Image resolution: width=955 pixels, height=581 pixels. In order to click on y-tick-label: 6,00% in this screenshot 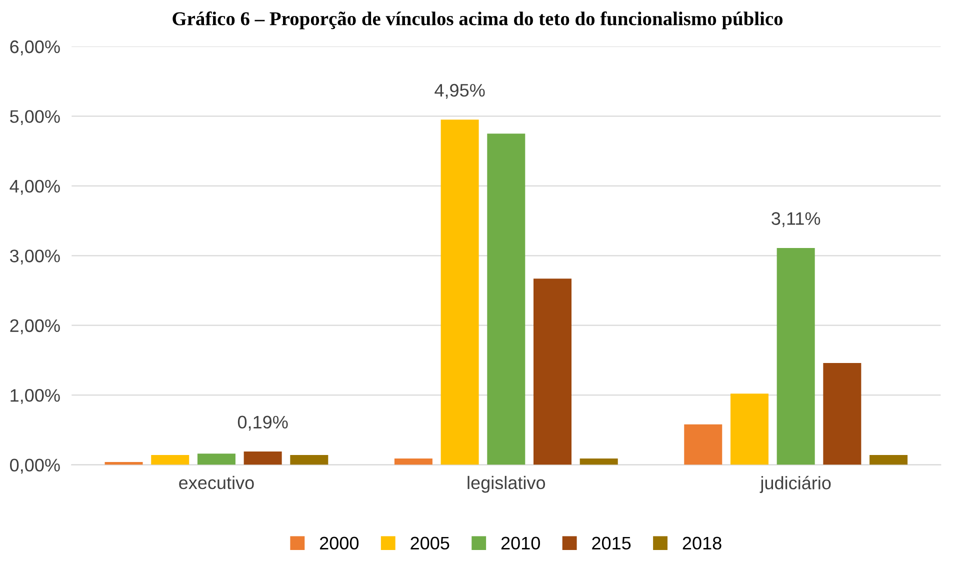, I will do `click(35, 48)`.